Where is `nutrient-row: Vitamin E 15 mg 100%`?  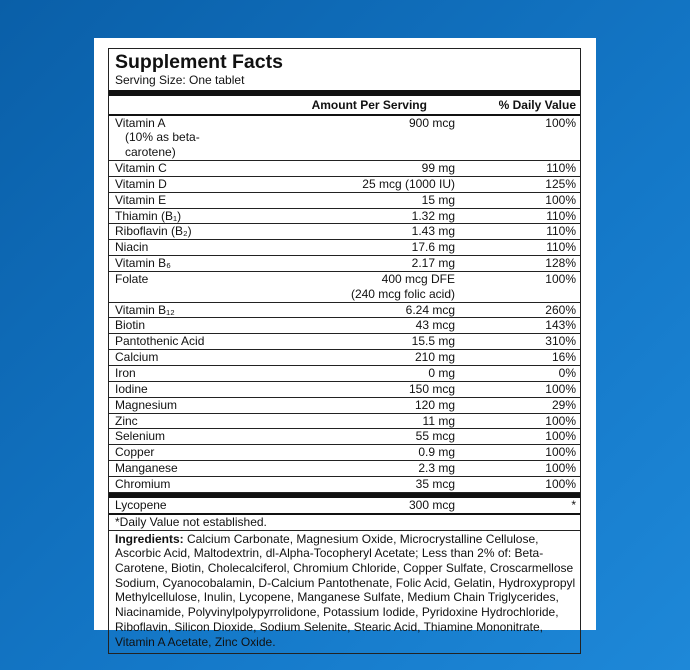 nutrient-row: Vitamin E 15 mg 100% is located at coordinates (344, 201).